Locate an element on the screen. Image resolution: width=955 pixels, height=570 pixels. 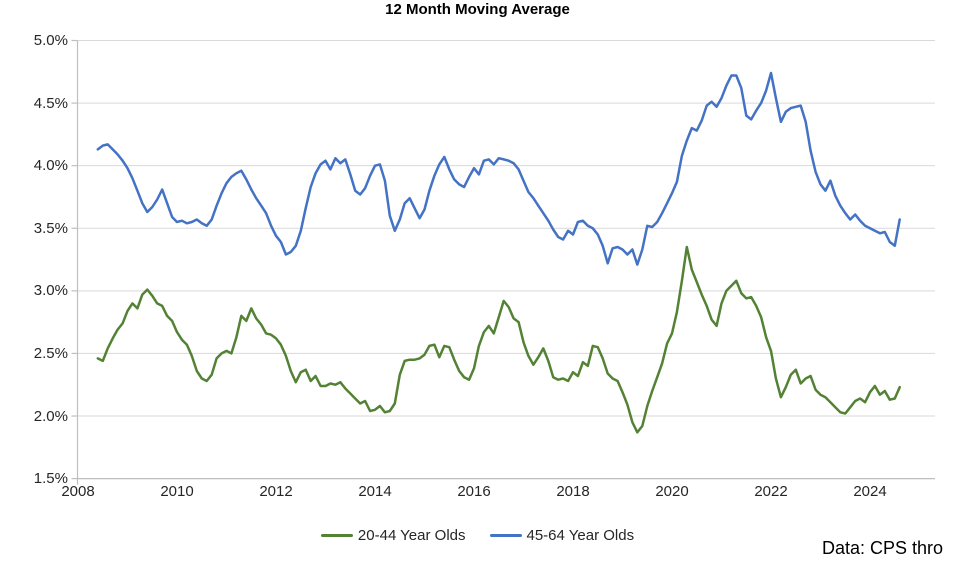
source-note: Data: CPS thro is located at coordinates (883, 548).